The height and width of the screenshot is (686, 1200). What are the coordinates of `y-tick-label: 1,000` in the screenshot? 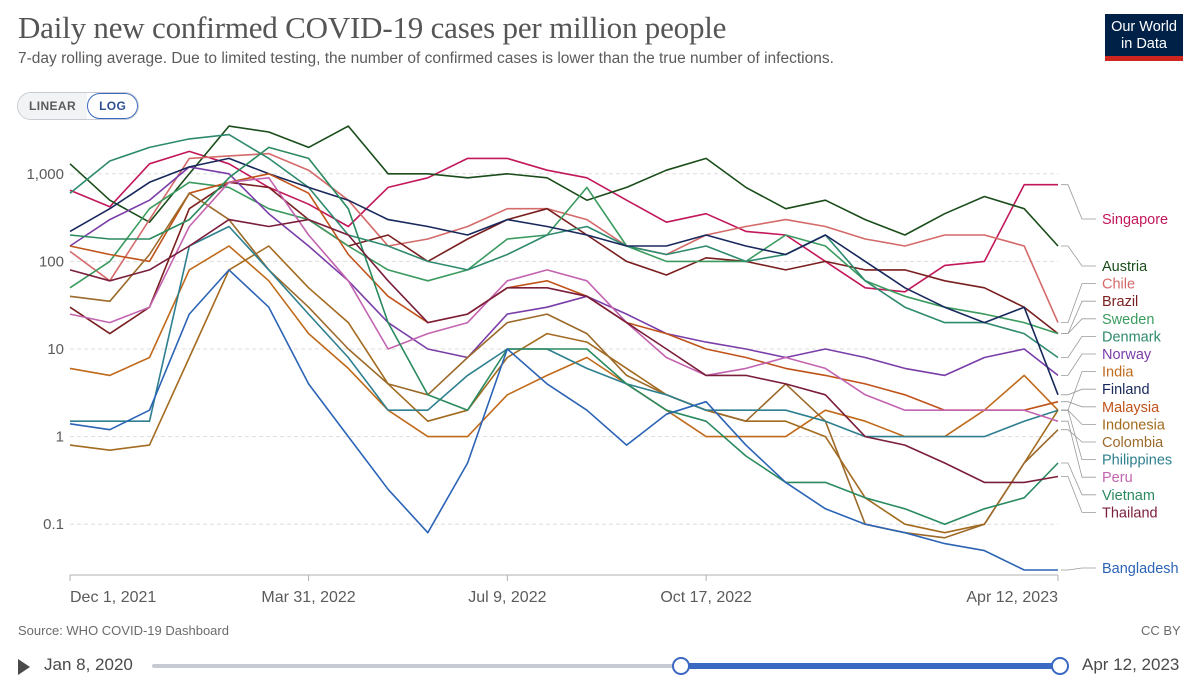 It's located at (45, 174).